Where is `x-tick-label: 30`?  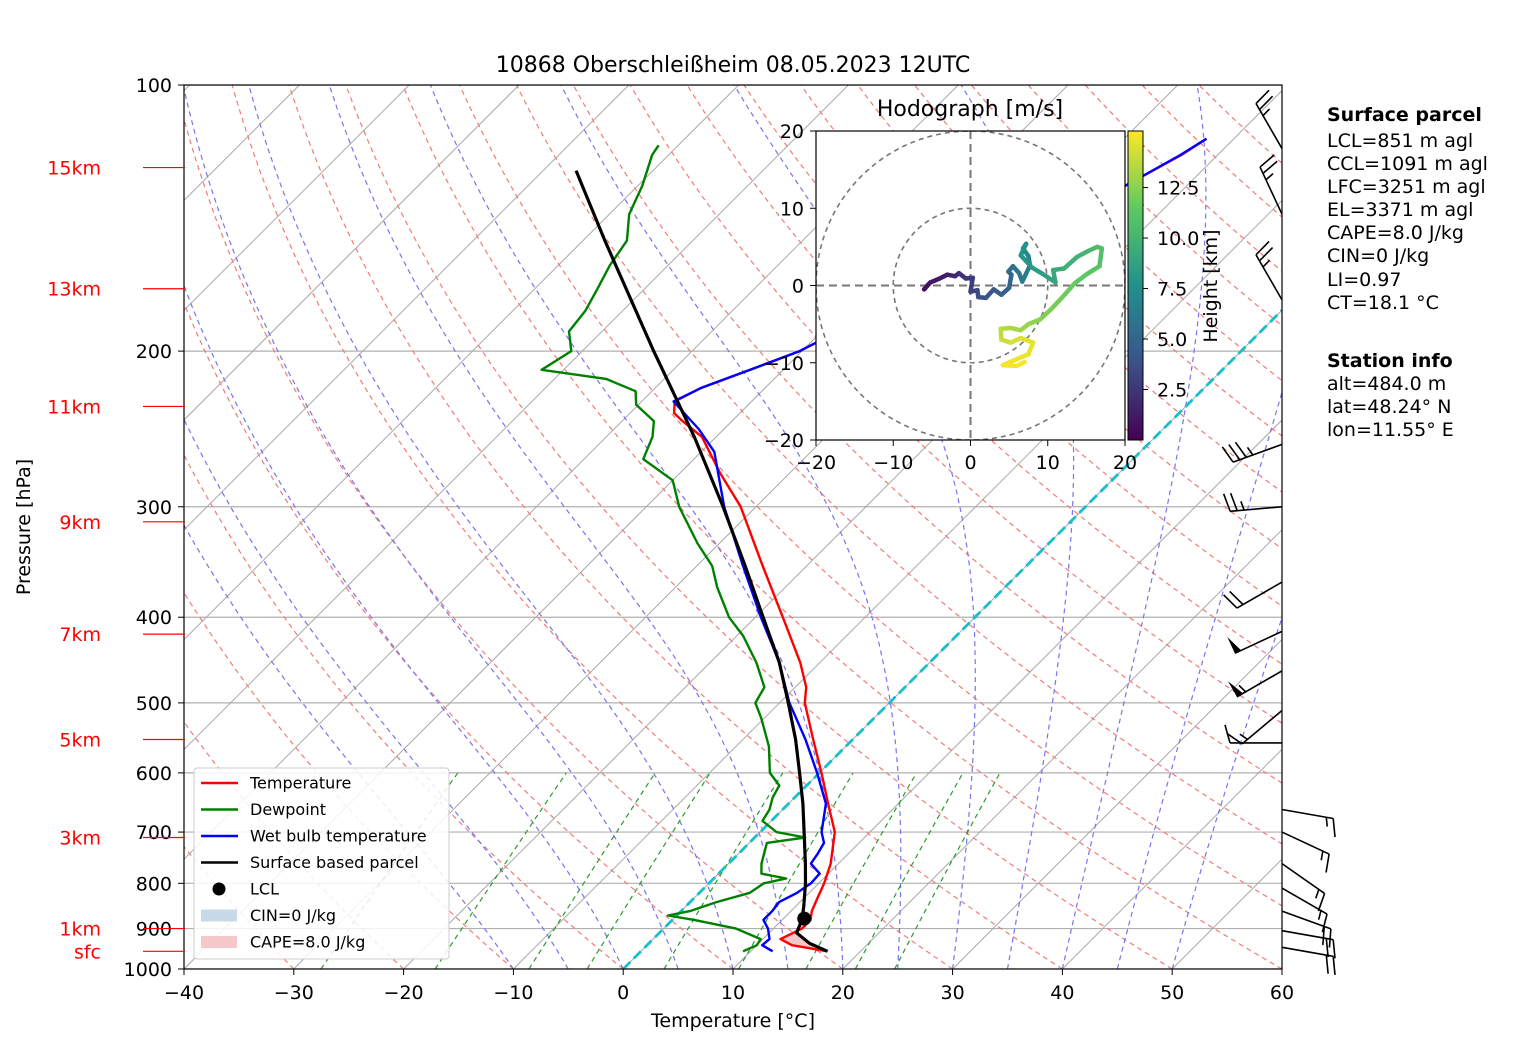 x-tick-label: 30 is located at coordinates (953, 993).